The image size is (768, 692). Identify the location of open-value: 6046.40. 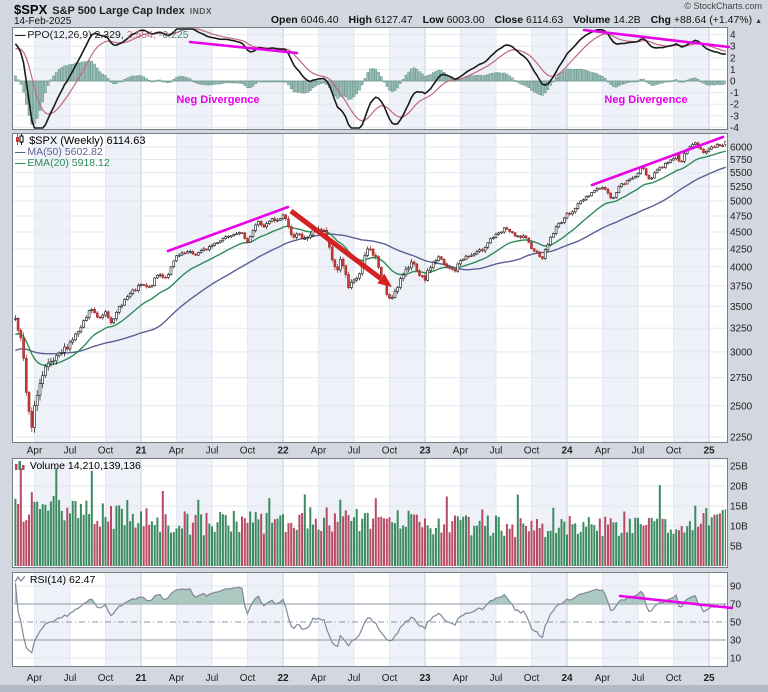
(319, 20).